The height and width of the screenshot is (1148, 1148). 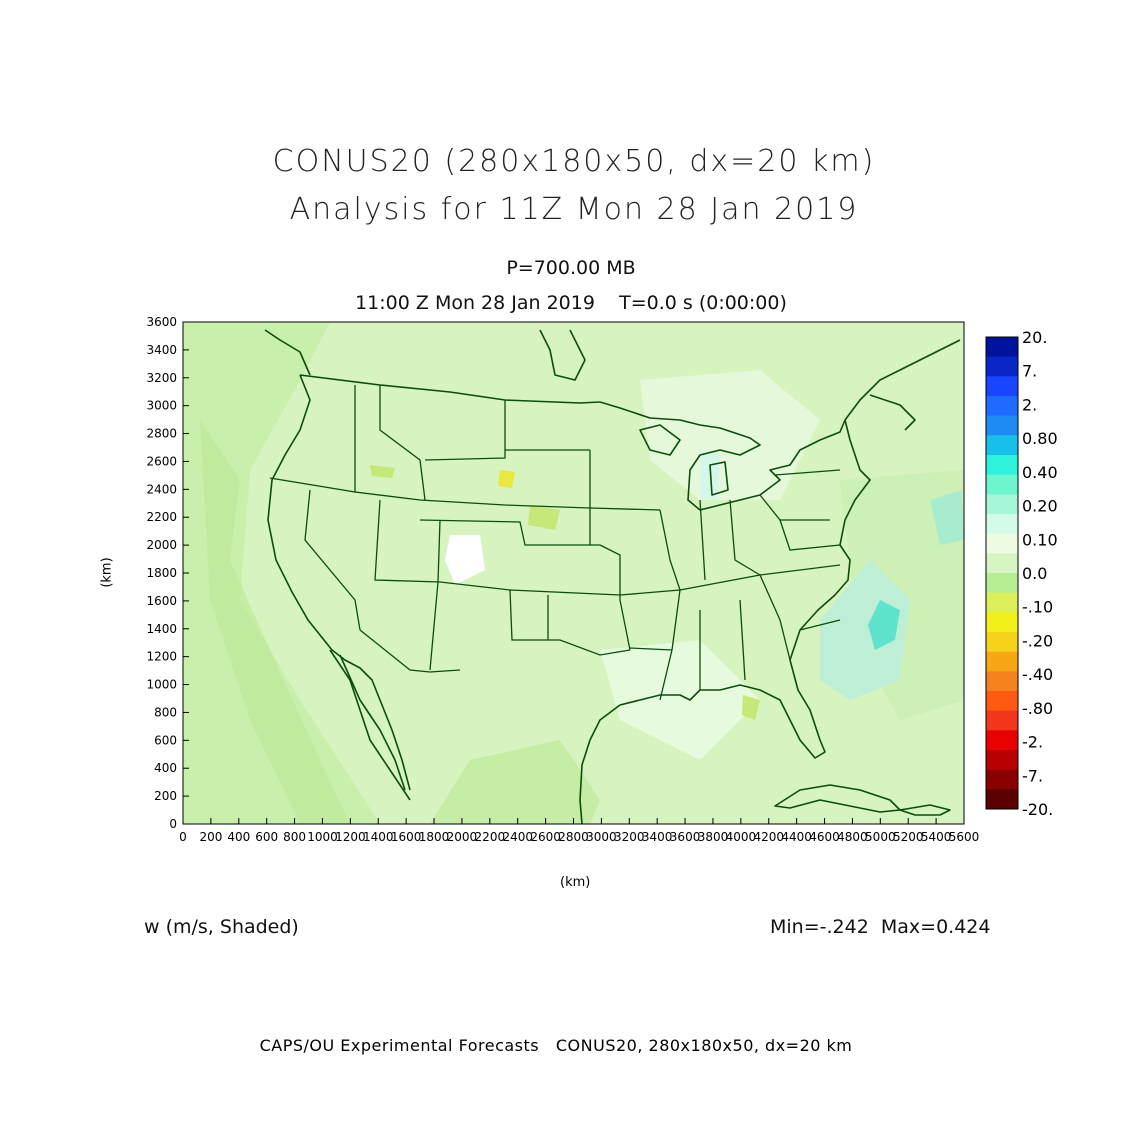 I want to click on y-tick-label: 2400, so click(x=161, y=489).